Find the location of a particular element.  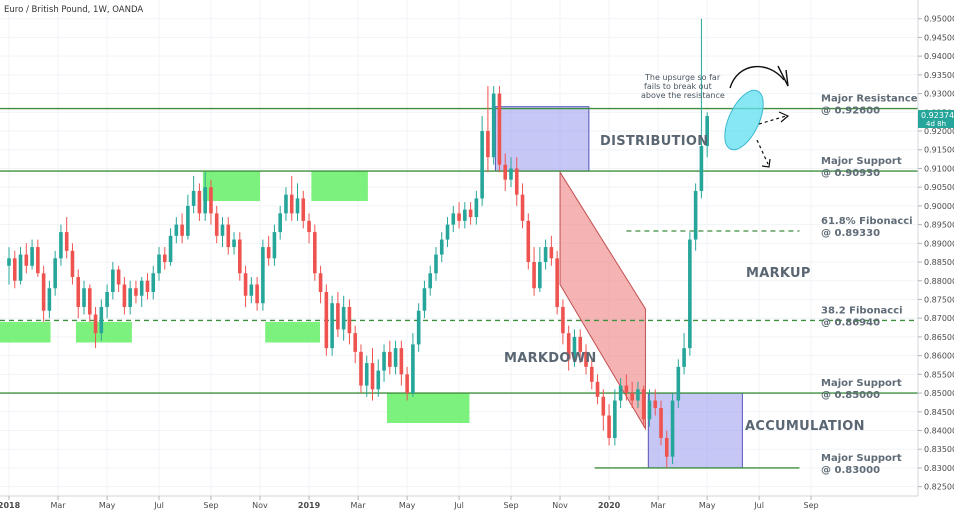

price-tag-value: 0.92374 is located at coordinates (937, 115).